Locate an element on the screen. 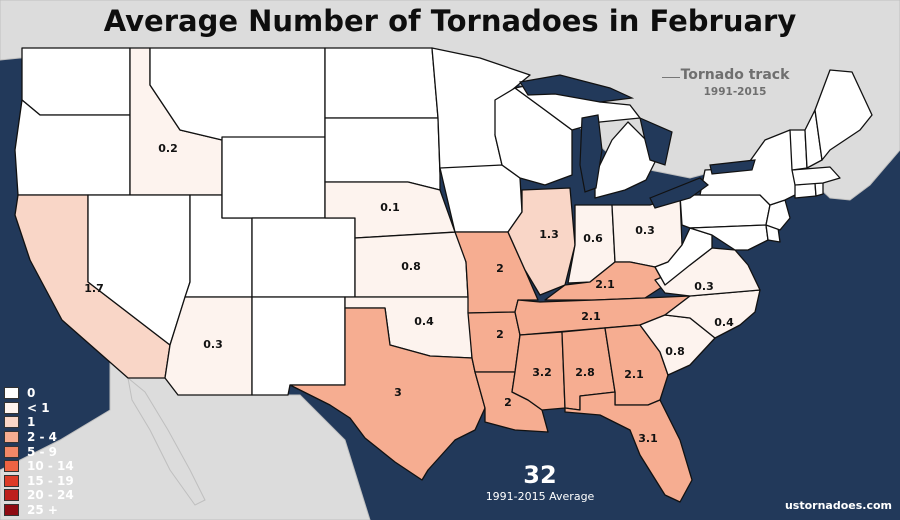 This screenshot has height=520, width=900. legend-item: 20 - 24 is located at coordinates (39, 495).